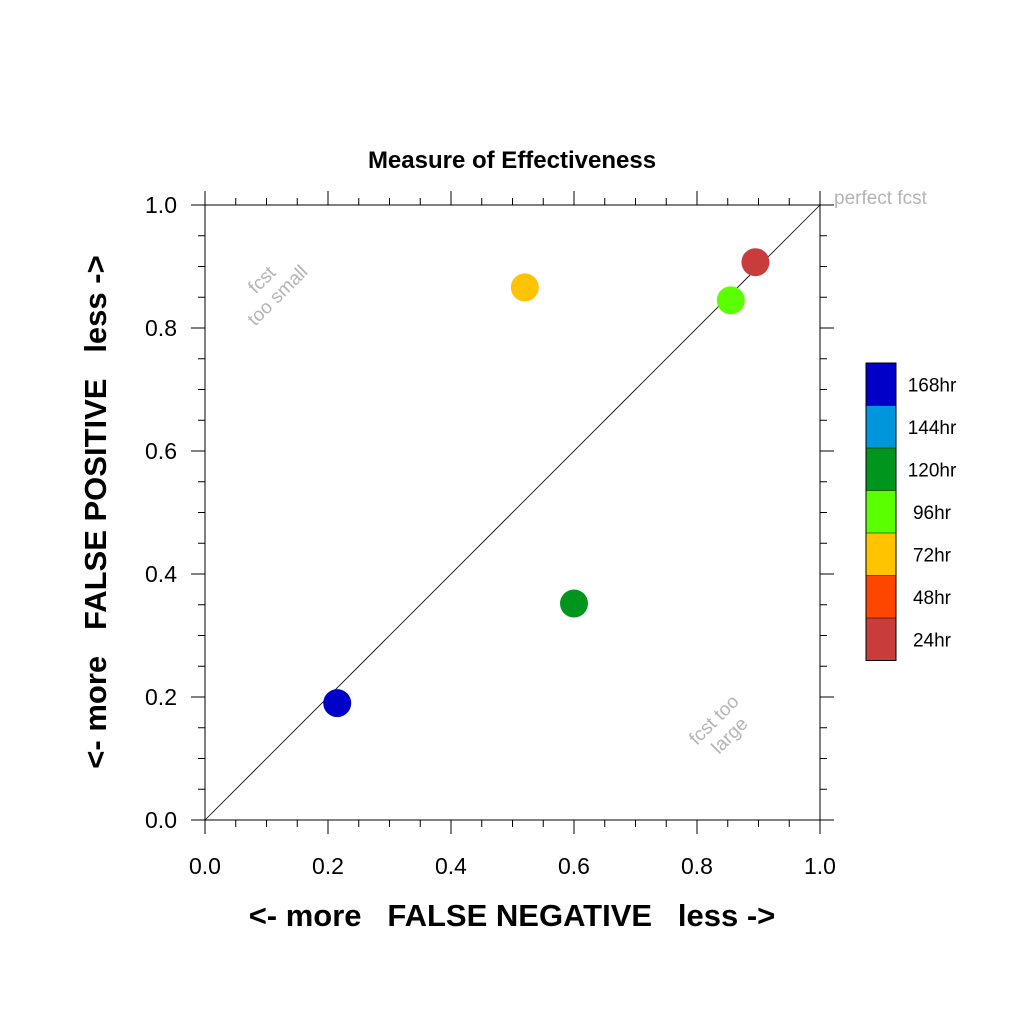 Image resolution: width=1024 pixels, height=1024 pixels. What do you see at coordinates (161, 205) in the screenshot?
I see `y-tick-label: 1.0` at bounding box center [161, 205].